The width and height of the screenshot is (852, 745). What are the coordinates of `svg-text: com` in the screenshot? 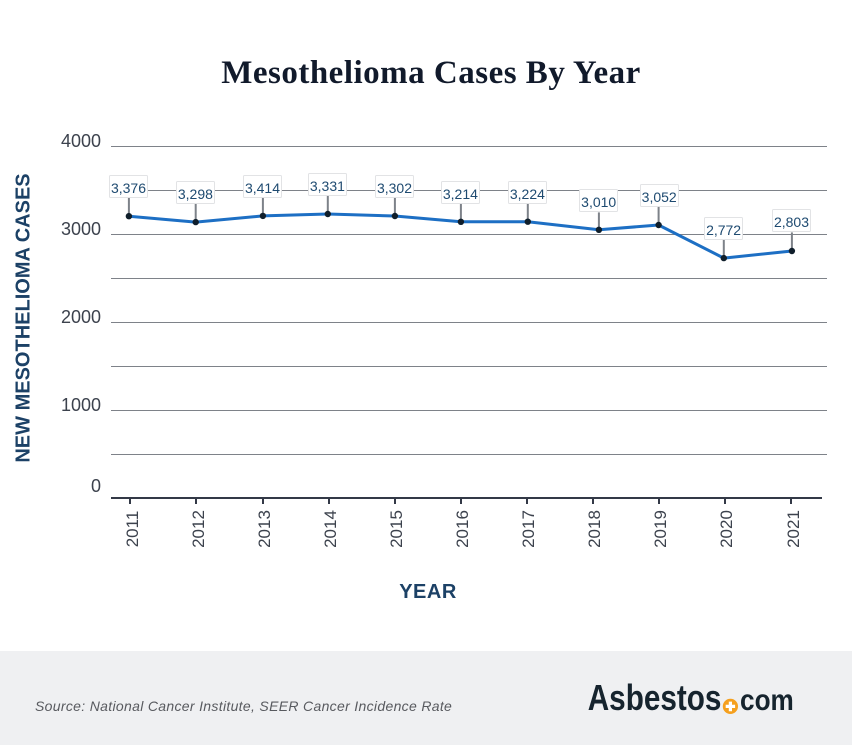 It's located at (767, 699).